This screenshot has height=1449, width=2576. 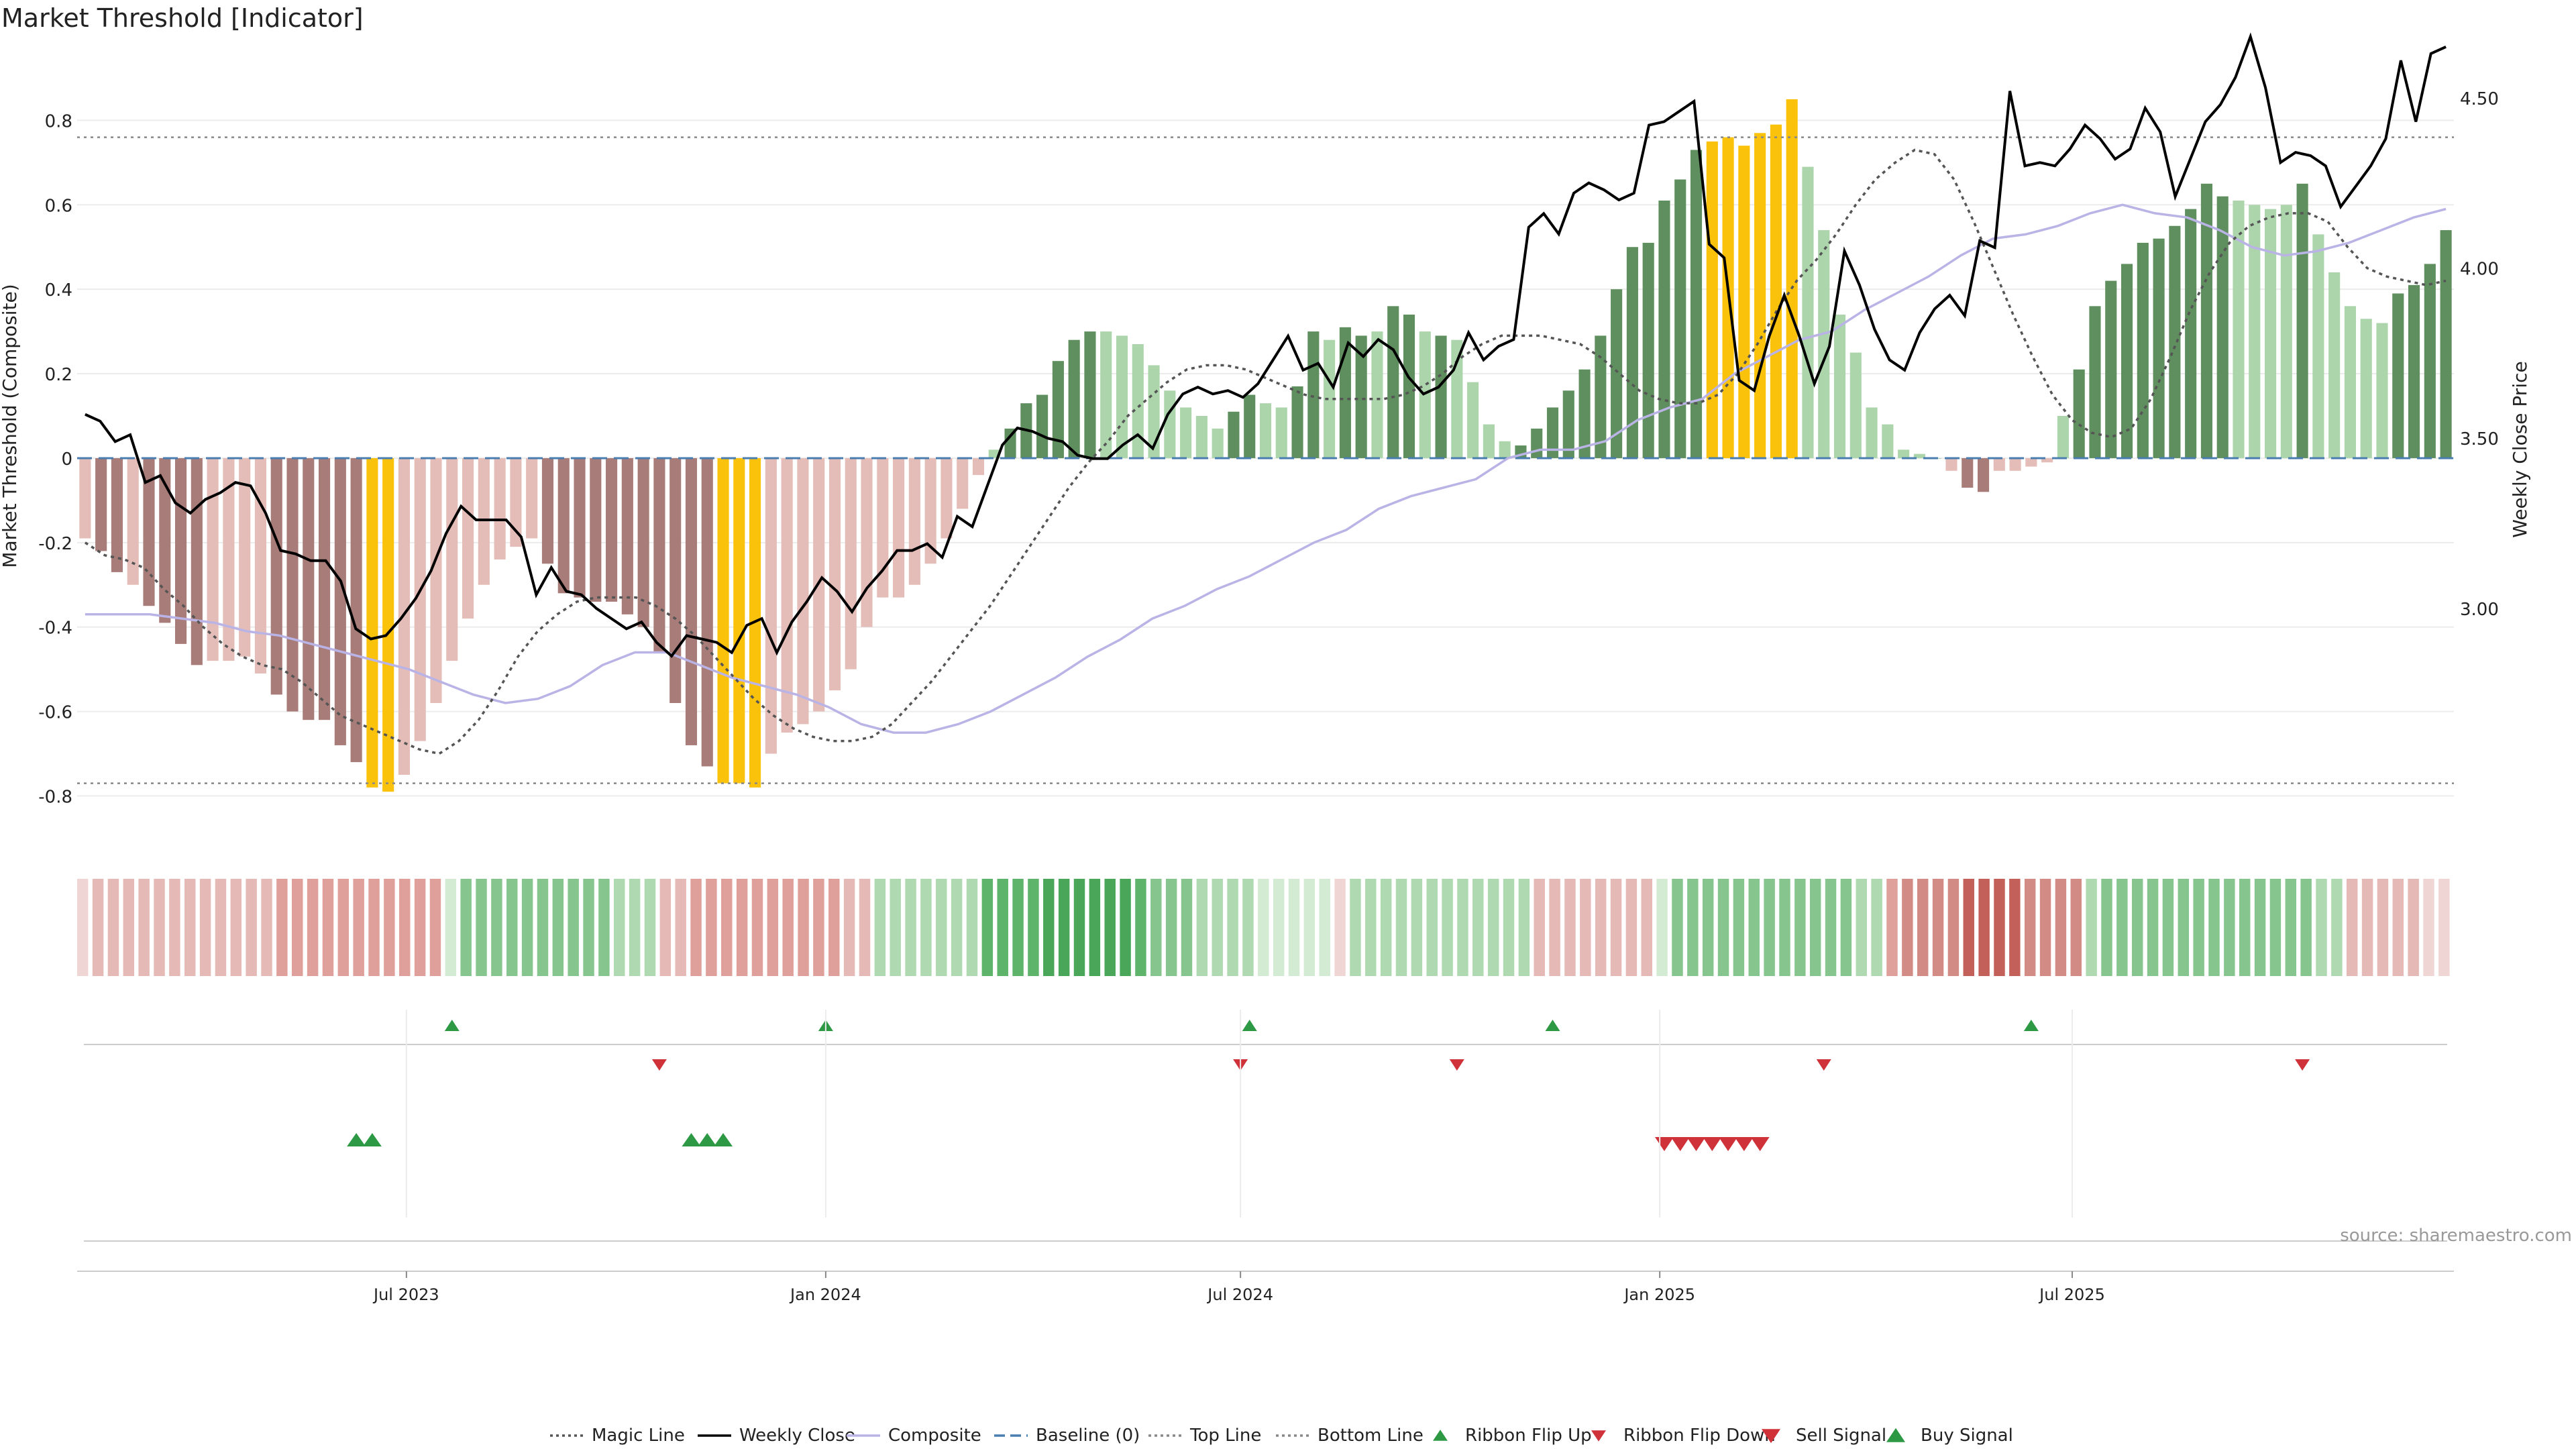 What do you see at coordinates (10, 426) in the screenshot?
I see `y-axis-label: Market Threshold (Composite)` at bounding box center [10, 426].